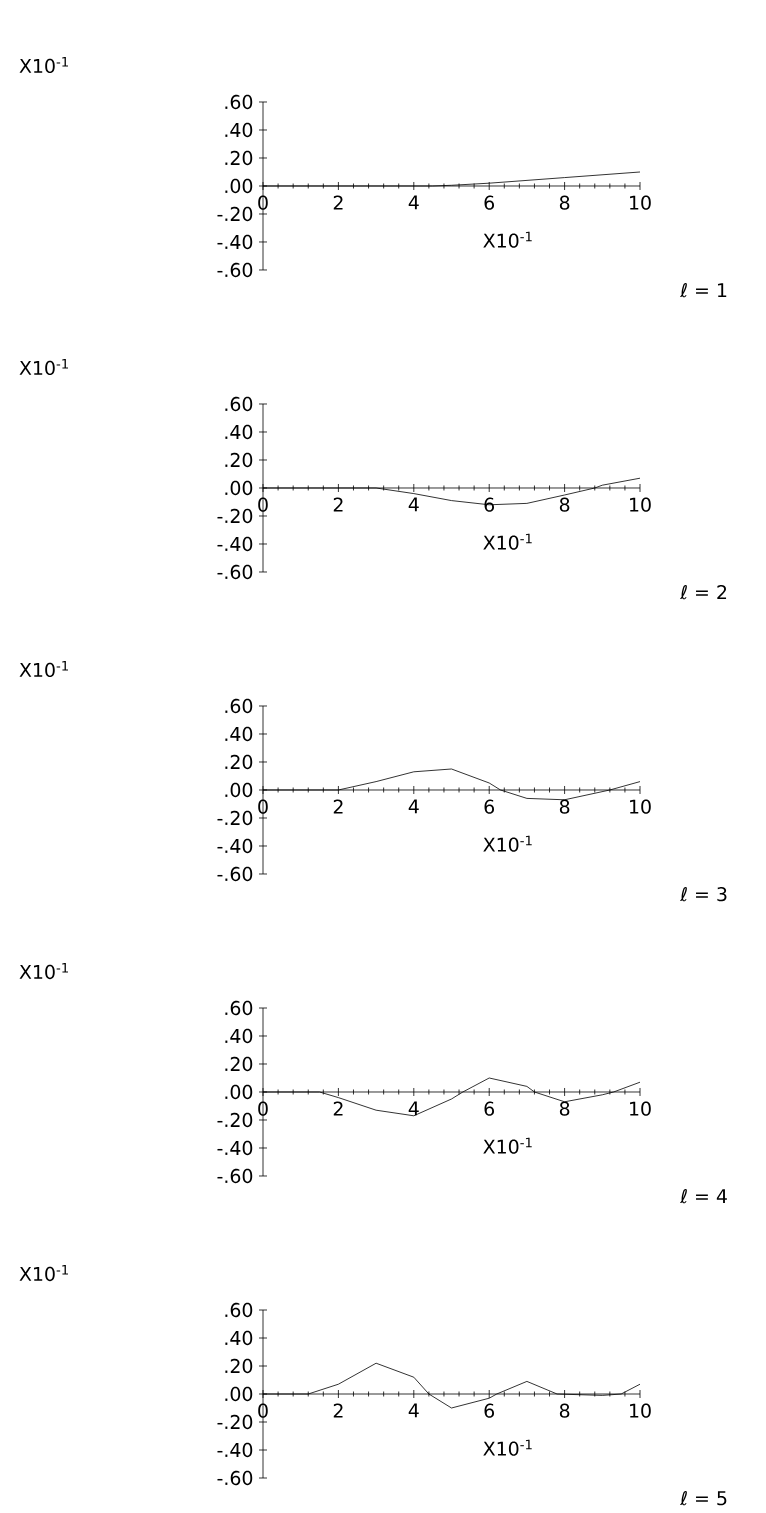 Image resolution: width=766 pixels, height=1513 pixels. What do you see at coordinates (703, 894) in the screenshot?
I see `text: ℓ = 3` at bounding box center [703, 894].